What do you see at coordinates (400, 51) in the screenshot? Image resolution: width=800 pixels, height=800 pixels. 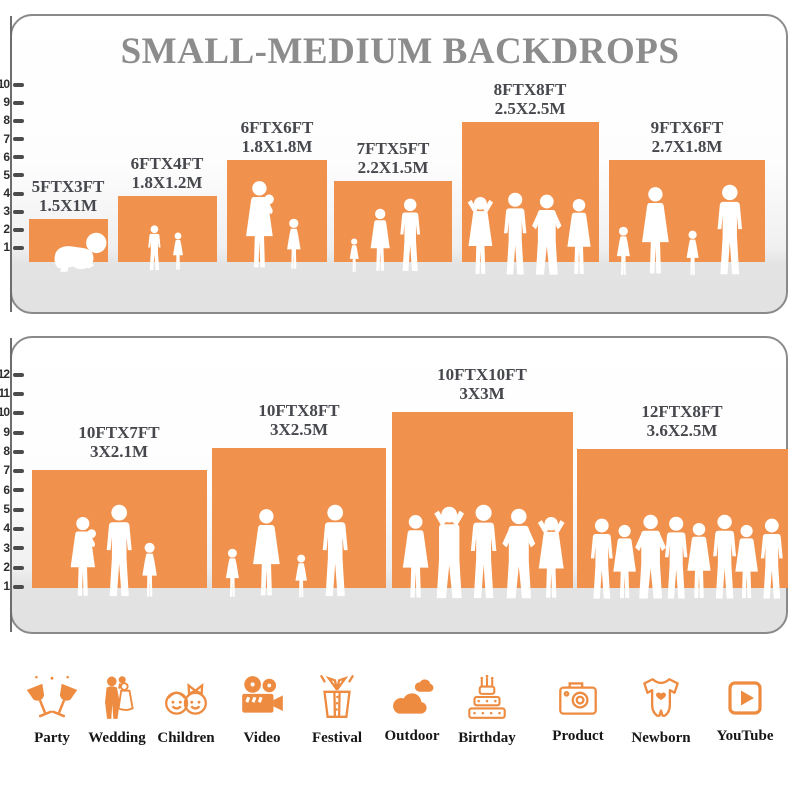 I see `page-title: SMALL-MEDIUM BACKDROPS` at bounding box center [400, 51].